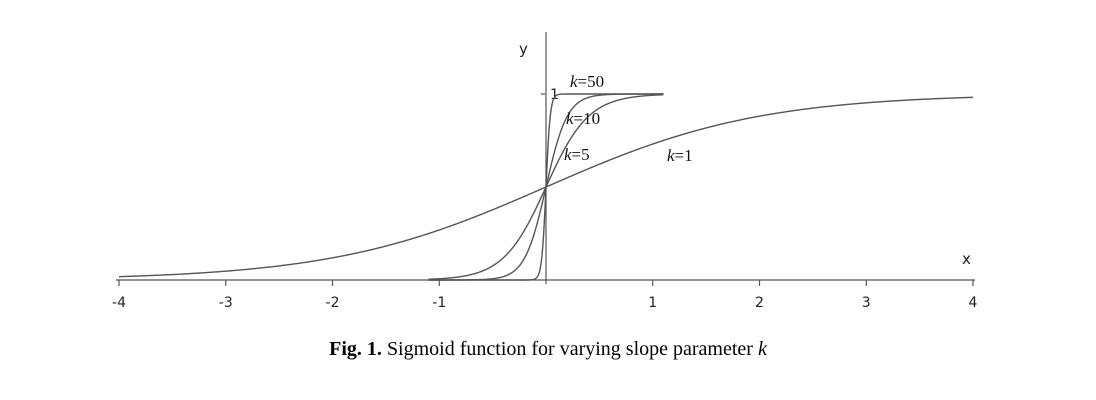  I want to click on series-line-k50, so click(546, 187).